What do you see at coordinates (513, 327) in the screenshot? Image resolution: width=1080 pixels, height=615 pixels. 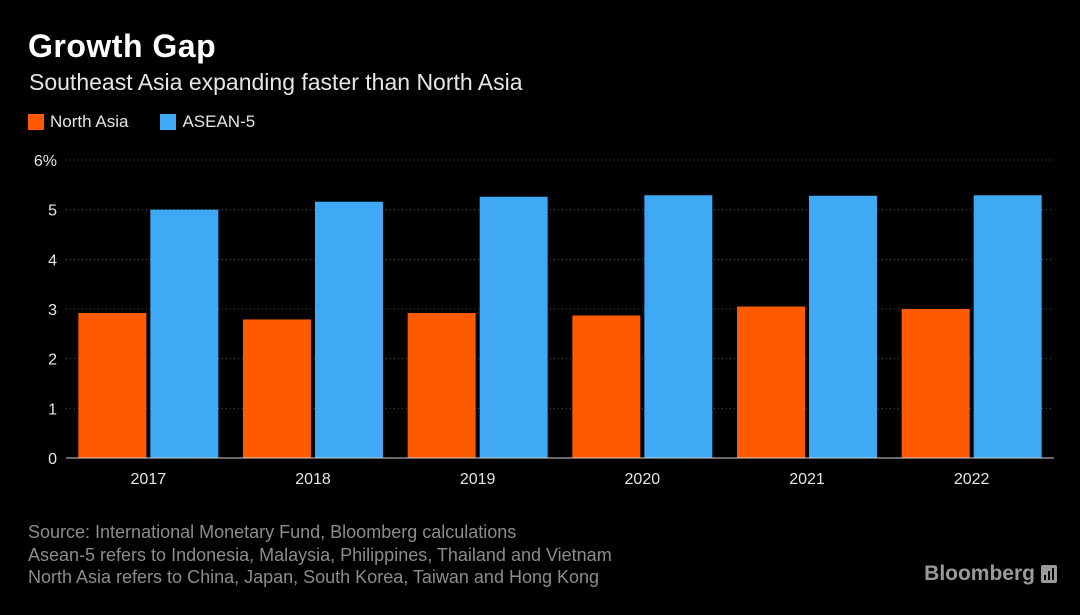 I see `bar-asean-5-2019` at bounding box center [513, 327].